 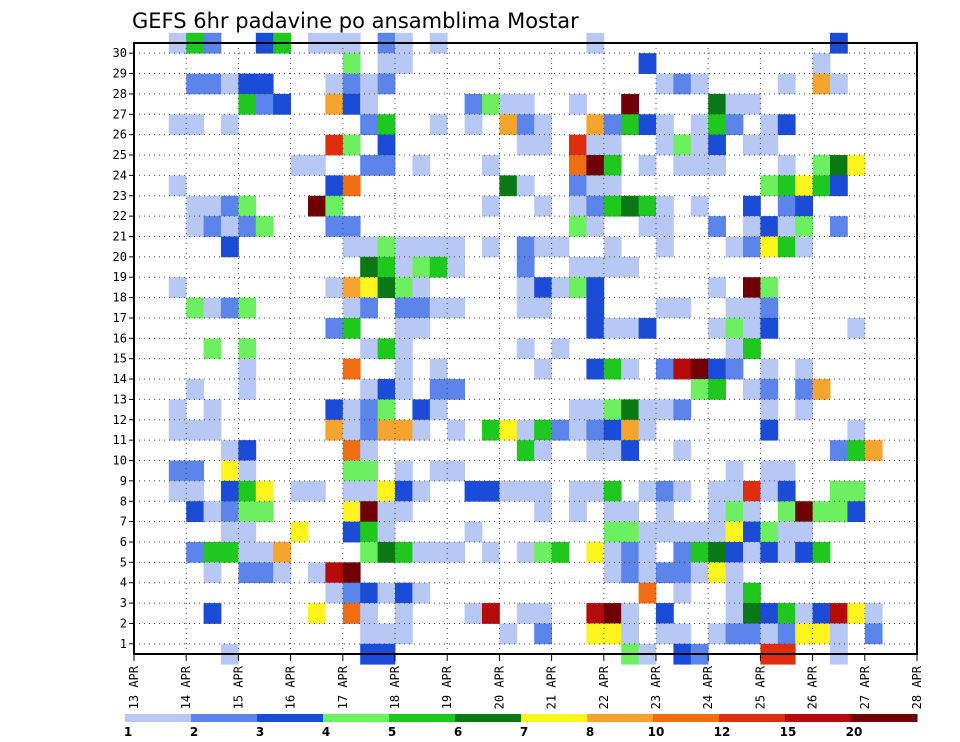 What do you see at coordinates (120, 379) in the screenshot?
I see `y-tick-label: 14` at bounding box center [120, 379].